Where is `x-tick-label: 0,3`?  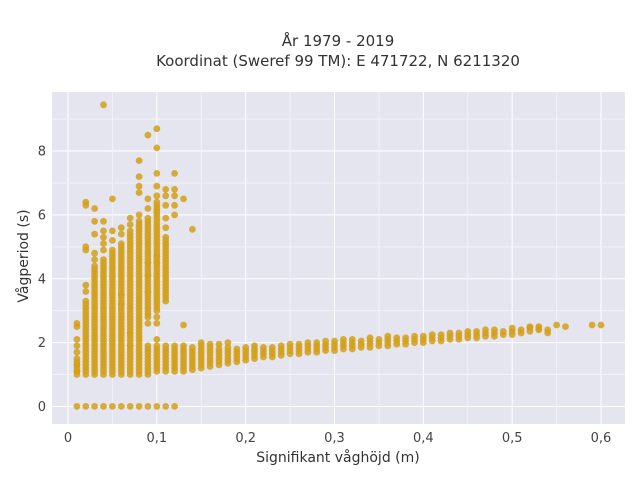 x-tick-label: 0,3 is located at coordinates (334, 438).